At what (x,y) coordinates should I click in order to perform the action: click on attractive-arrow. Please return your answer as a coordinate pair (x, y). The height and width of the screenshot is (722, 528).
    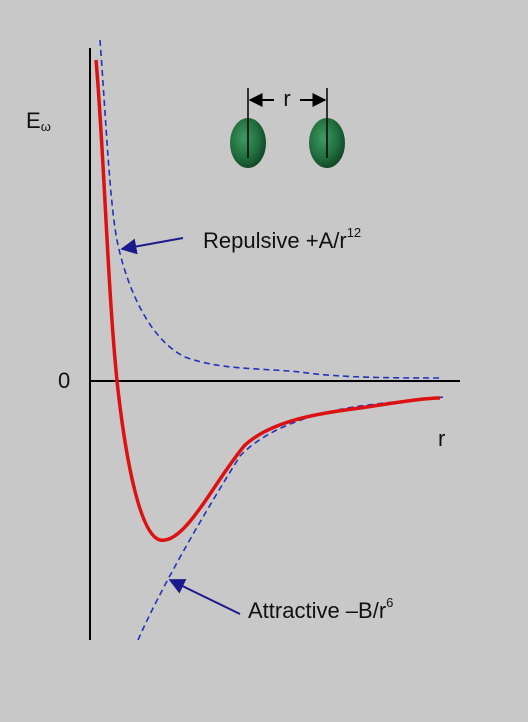
    Looking at the image, I should click on (204, 597).